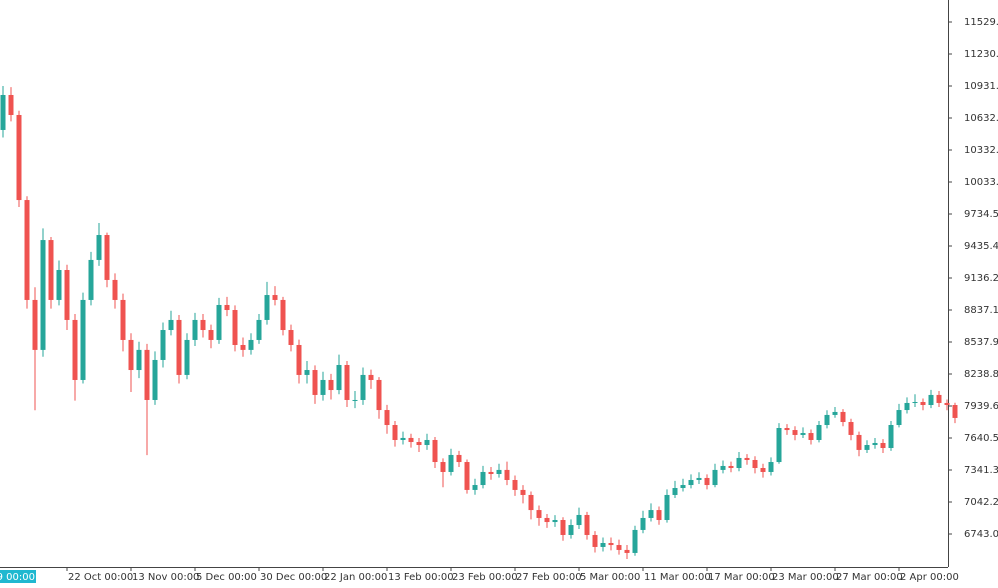 Image resolution: width=998 pixels, height=588 pixels. Describe the element at coordinates (981, 214) in the screenshot. I see `y-tick-label: 9734.55` at that location.